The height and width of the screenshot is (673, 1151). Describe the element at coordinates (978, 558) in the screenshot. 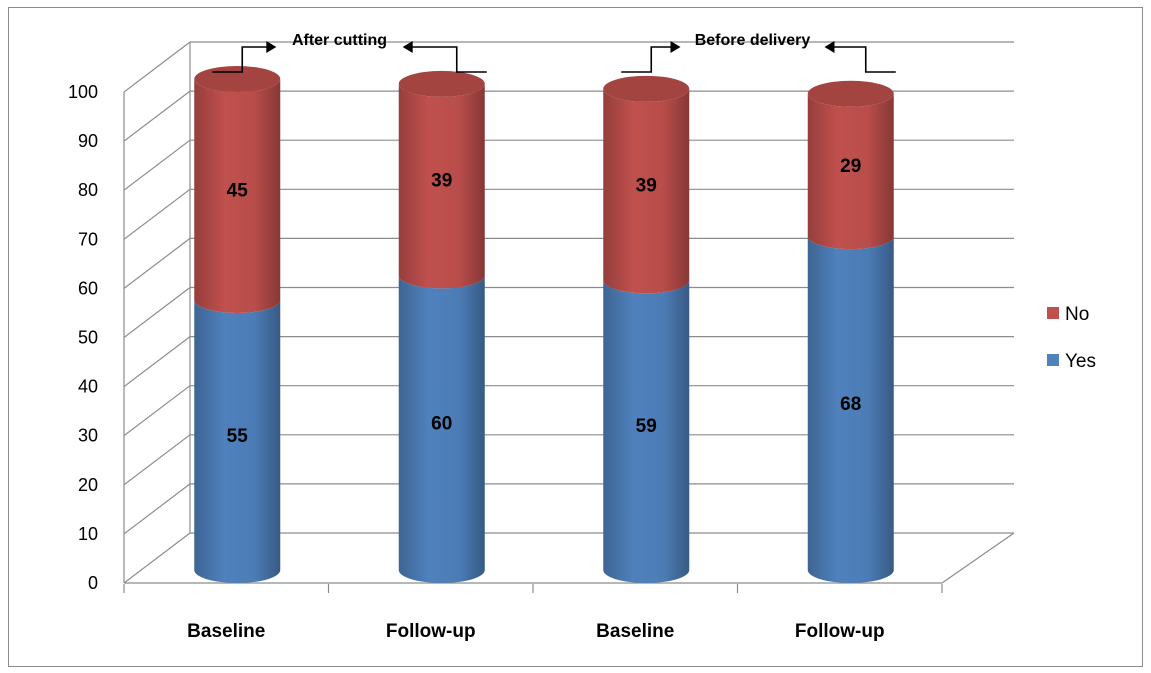

I see `floor-side-edge` at that location.